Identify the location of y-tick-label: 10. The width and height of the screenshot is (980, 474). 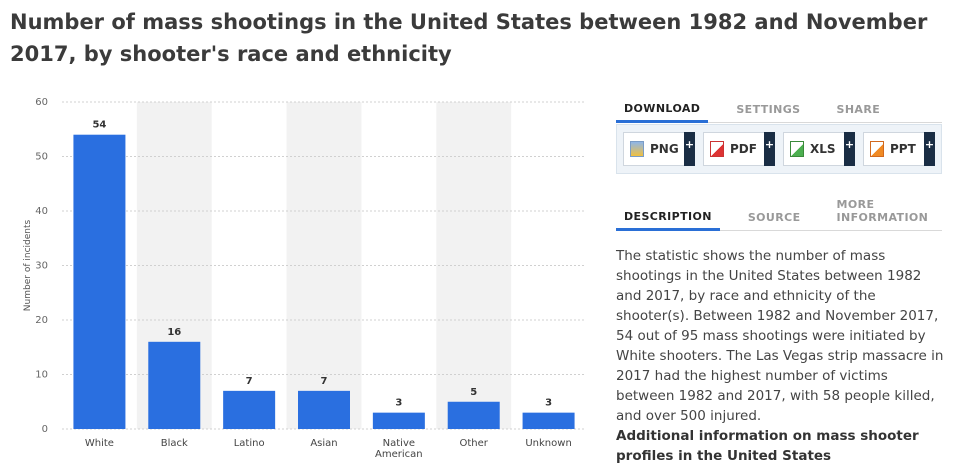
(41, 375).